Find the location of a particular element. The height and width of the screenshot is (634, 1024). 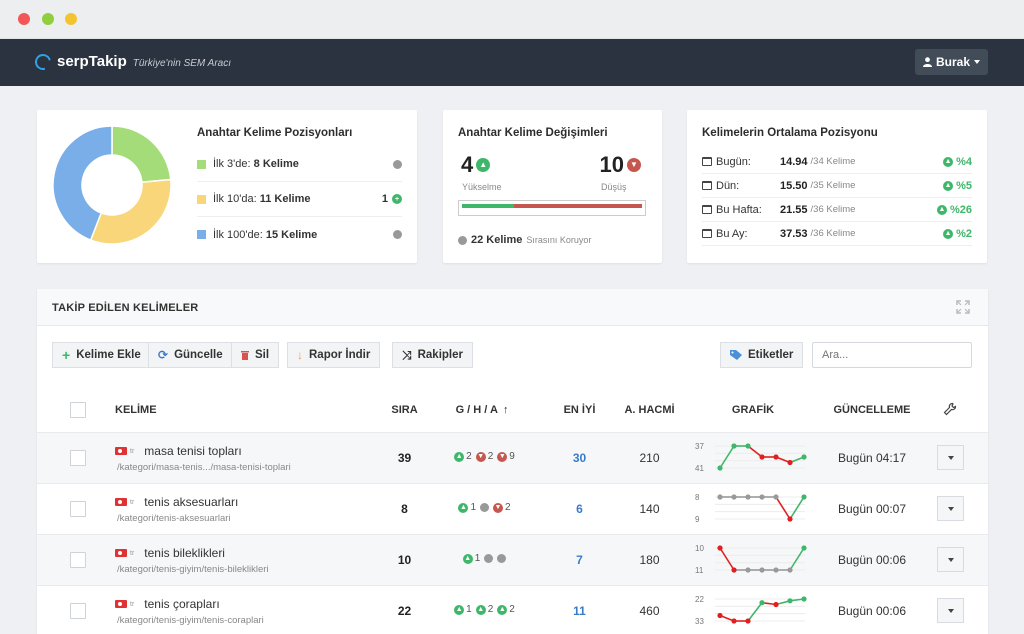

average-change-value: %5 is located at coordinates (964, 185).